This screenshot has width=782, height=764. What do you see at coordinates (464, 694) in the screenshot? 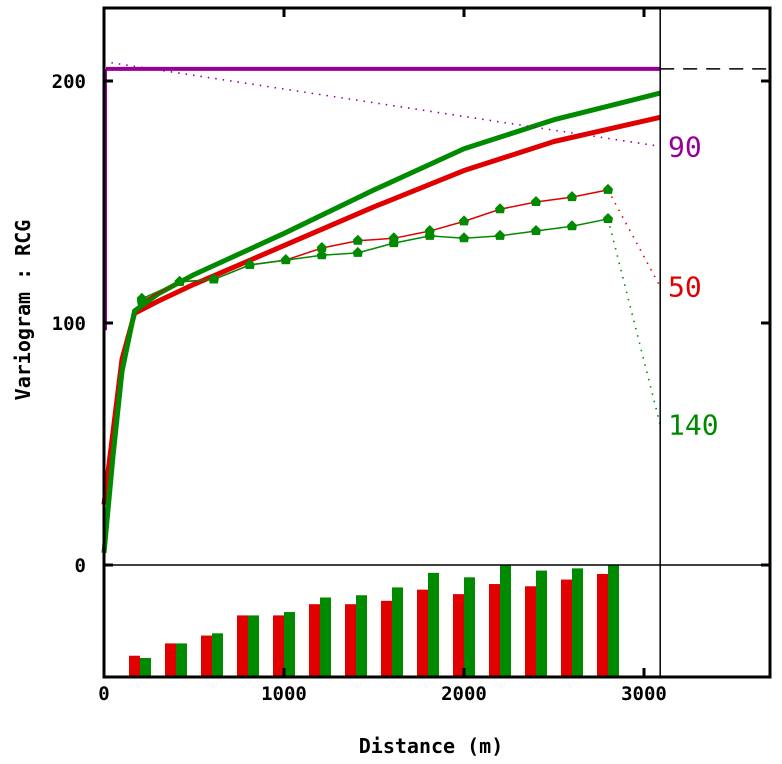
I see `x-tick-label: 2000` at bounding box center [464, 694].